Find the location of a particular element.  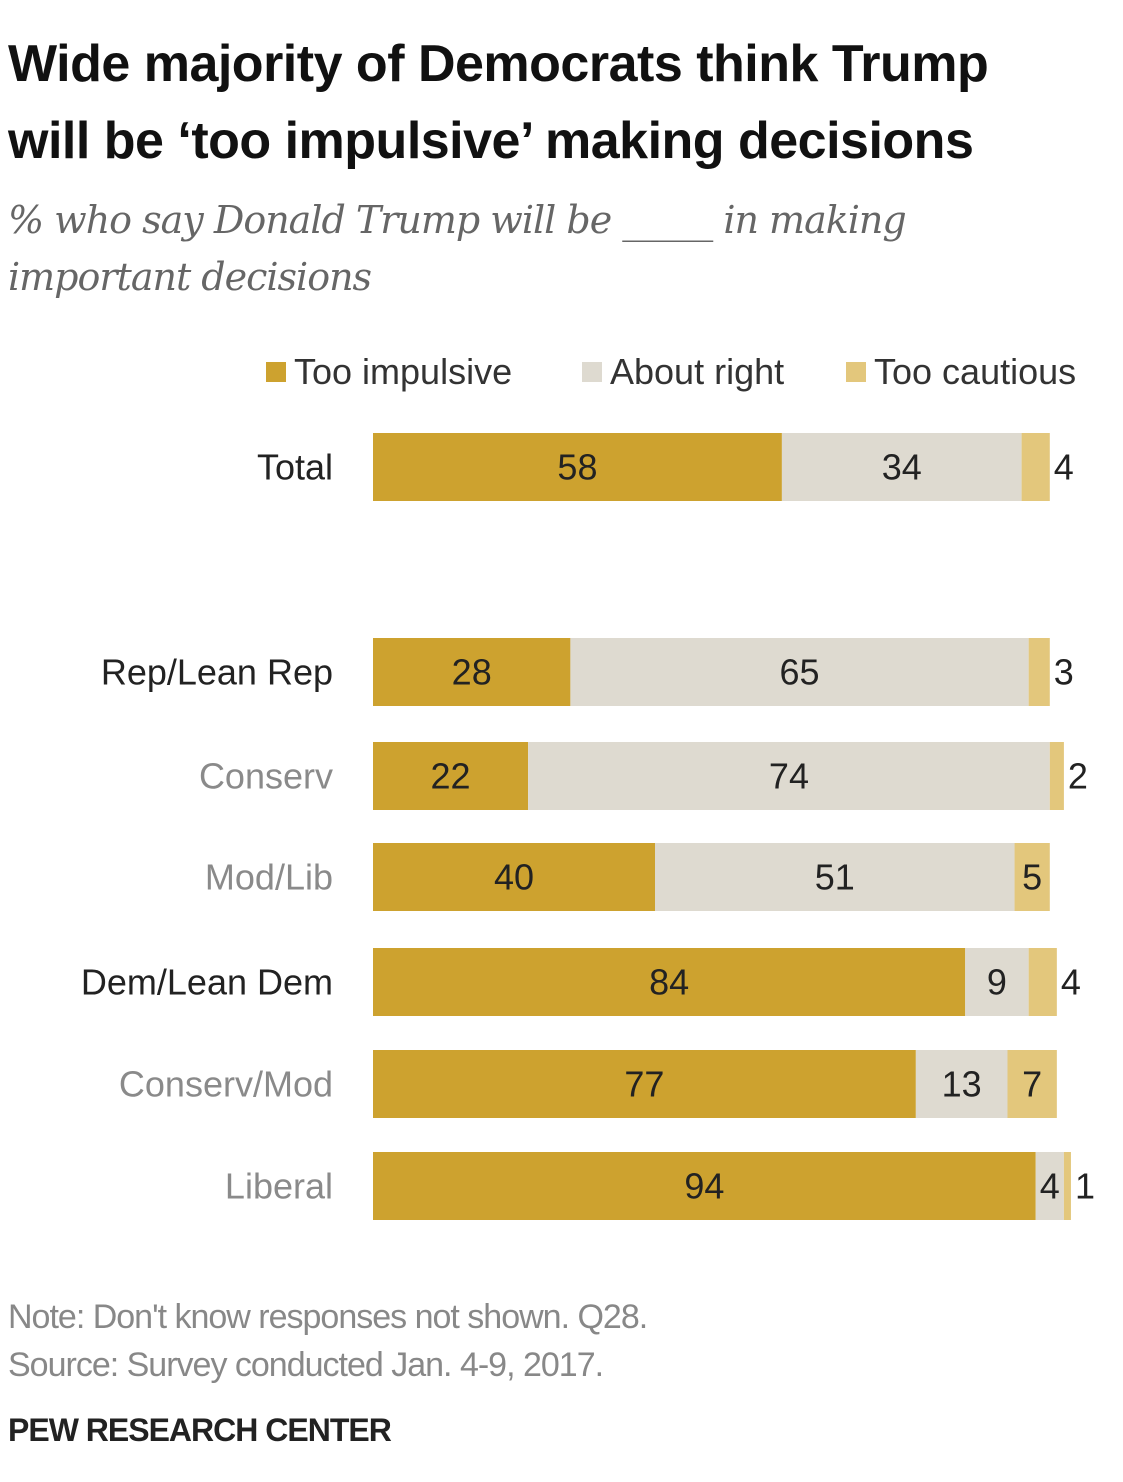

bar-too-cautious-liberal is located at coordinates (1067, 1186).